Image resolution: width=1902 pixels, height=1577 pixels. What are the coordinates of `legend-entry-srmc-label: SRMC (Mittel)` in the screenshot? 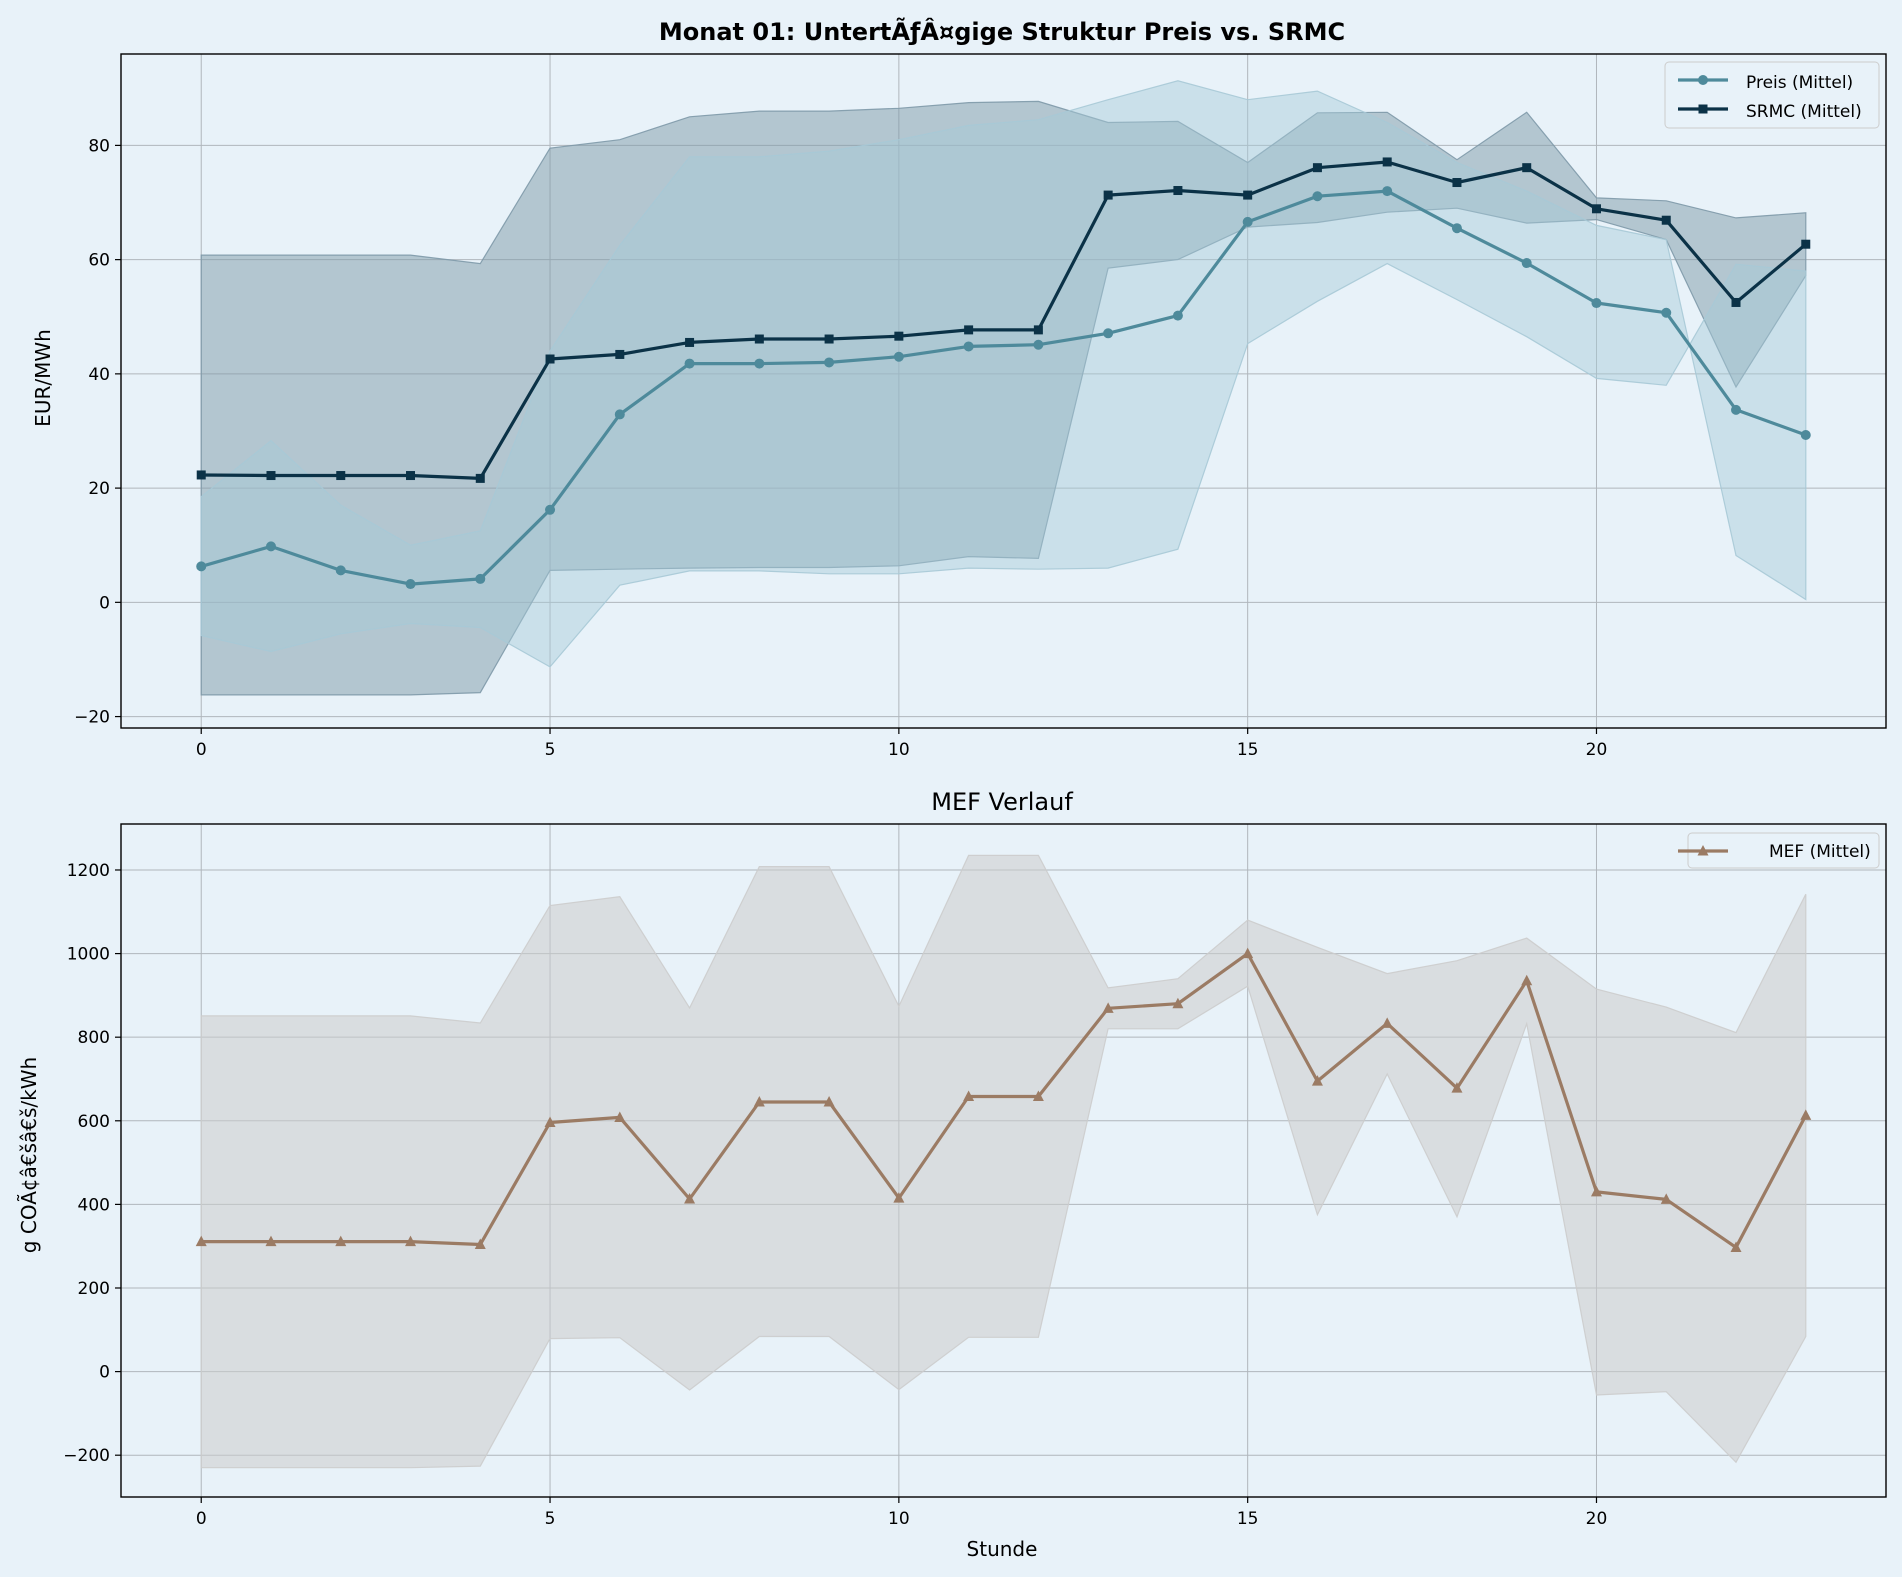 It's located at (1804, 112).